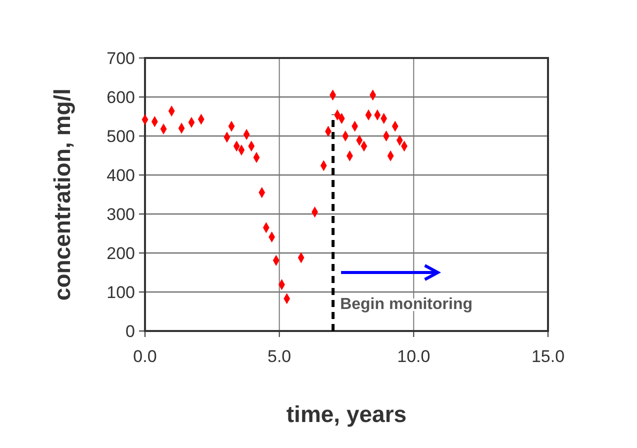 This screenshot has width=637, height=448. I want to click on y-tick-label: 400, so click(120, 175).